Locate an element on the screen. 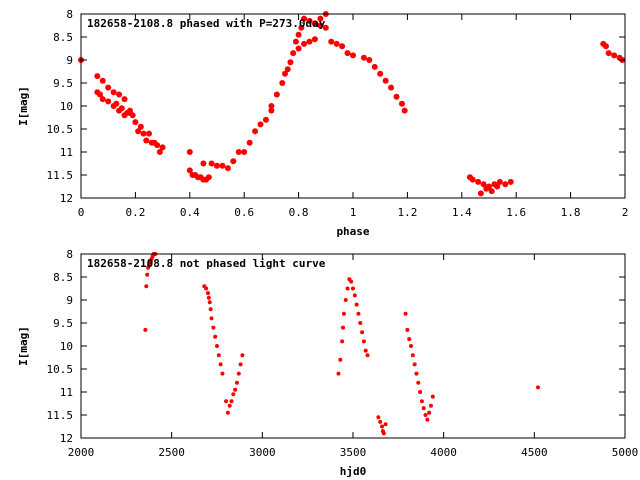 This screenshot has width=640, height=480. phased-y-tick-label: 11 is located at coordinates (66, 152).